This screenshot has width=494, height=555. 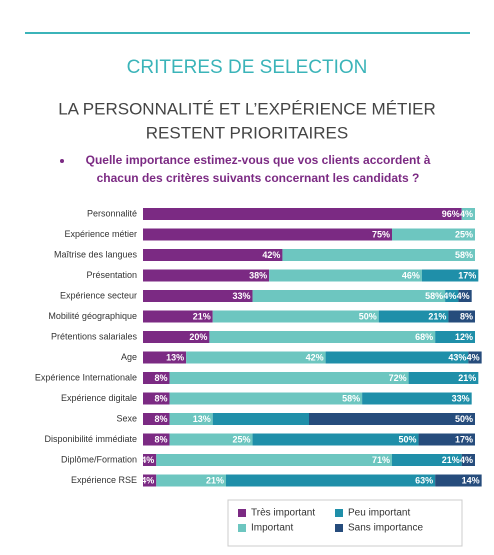 I want to click on value-label: 12%, so click(x=464, y=337).